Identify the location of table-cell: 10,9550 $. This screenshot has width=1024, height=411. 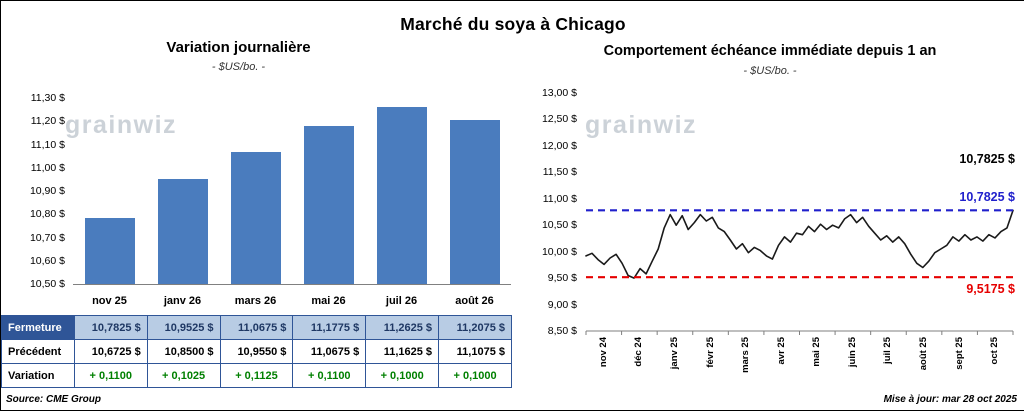
(256, 351).